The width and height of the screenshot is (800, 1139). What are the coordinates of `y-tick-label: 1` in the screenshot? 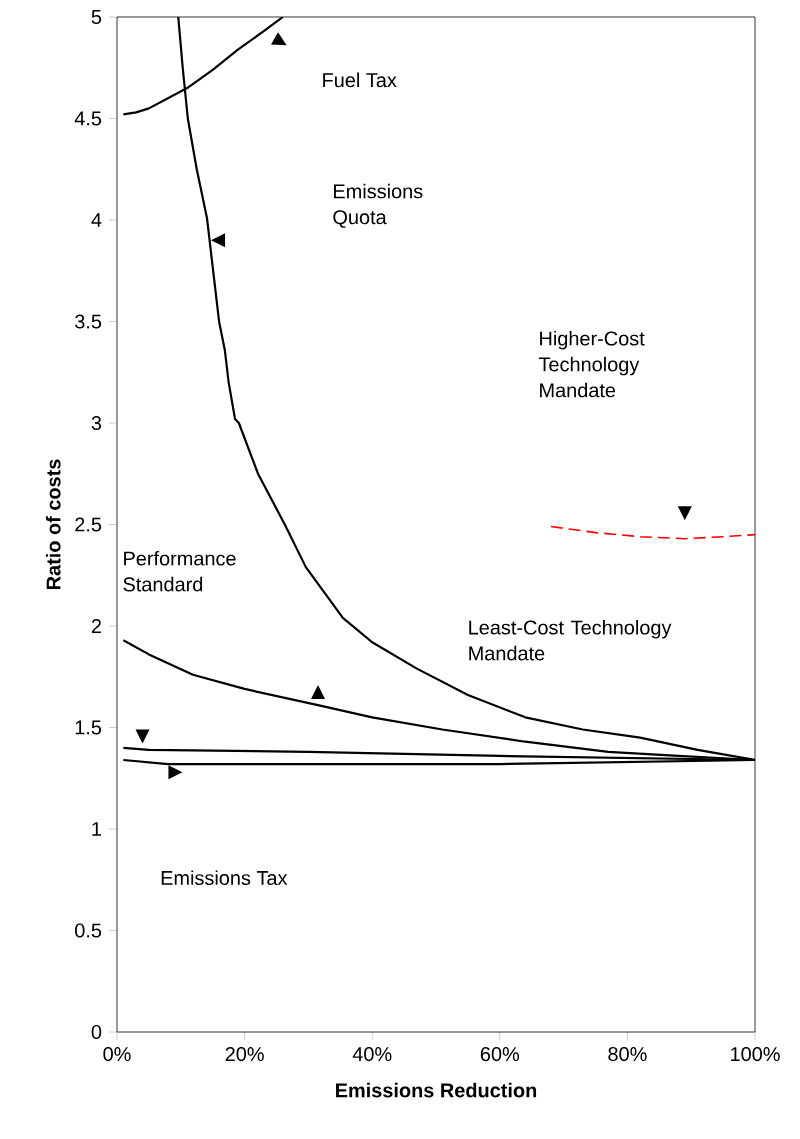 It's located at (96, 829).